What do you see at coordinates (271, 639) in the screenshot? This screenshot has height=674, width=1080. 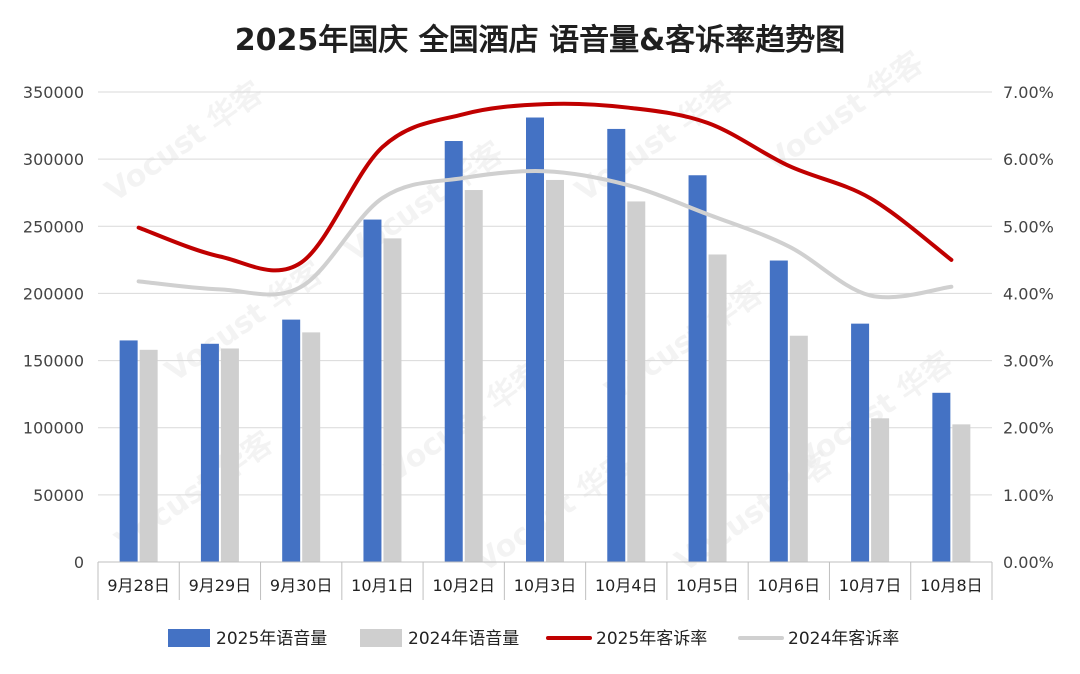 I see `legend-2025-volume-label: 2025年语音量` at bounding box center [271, 639].